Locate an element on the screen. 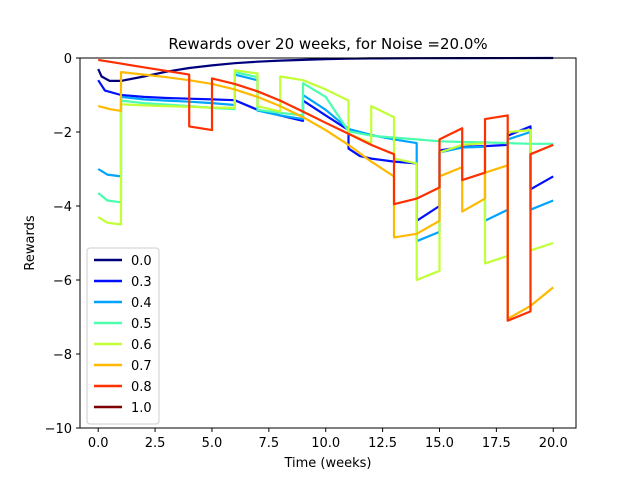 The image size is (640, 480). y-axis-label: Rewards is located at coordinates (30, 242).